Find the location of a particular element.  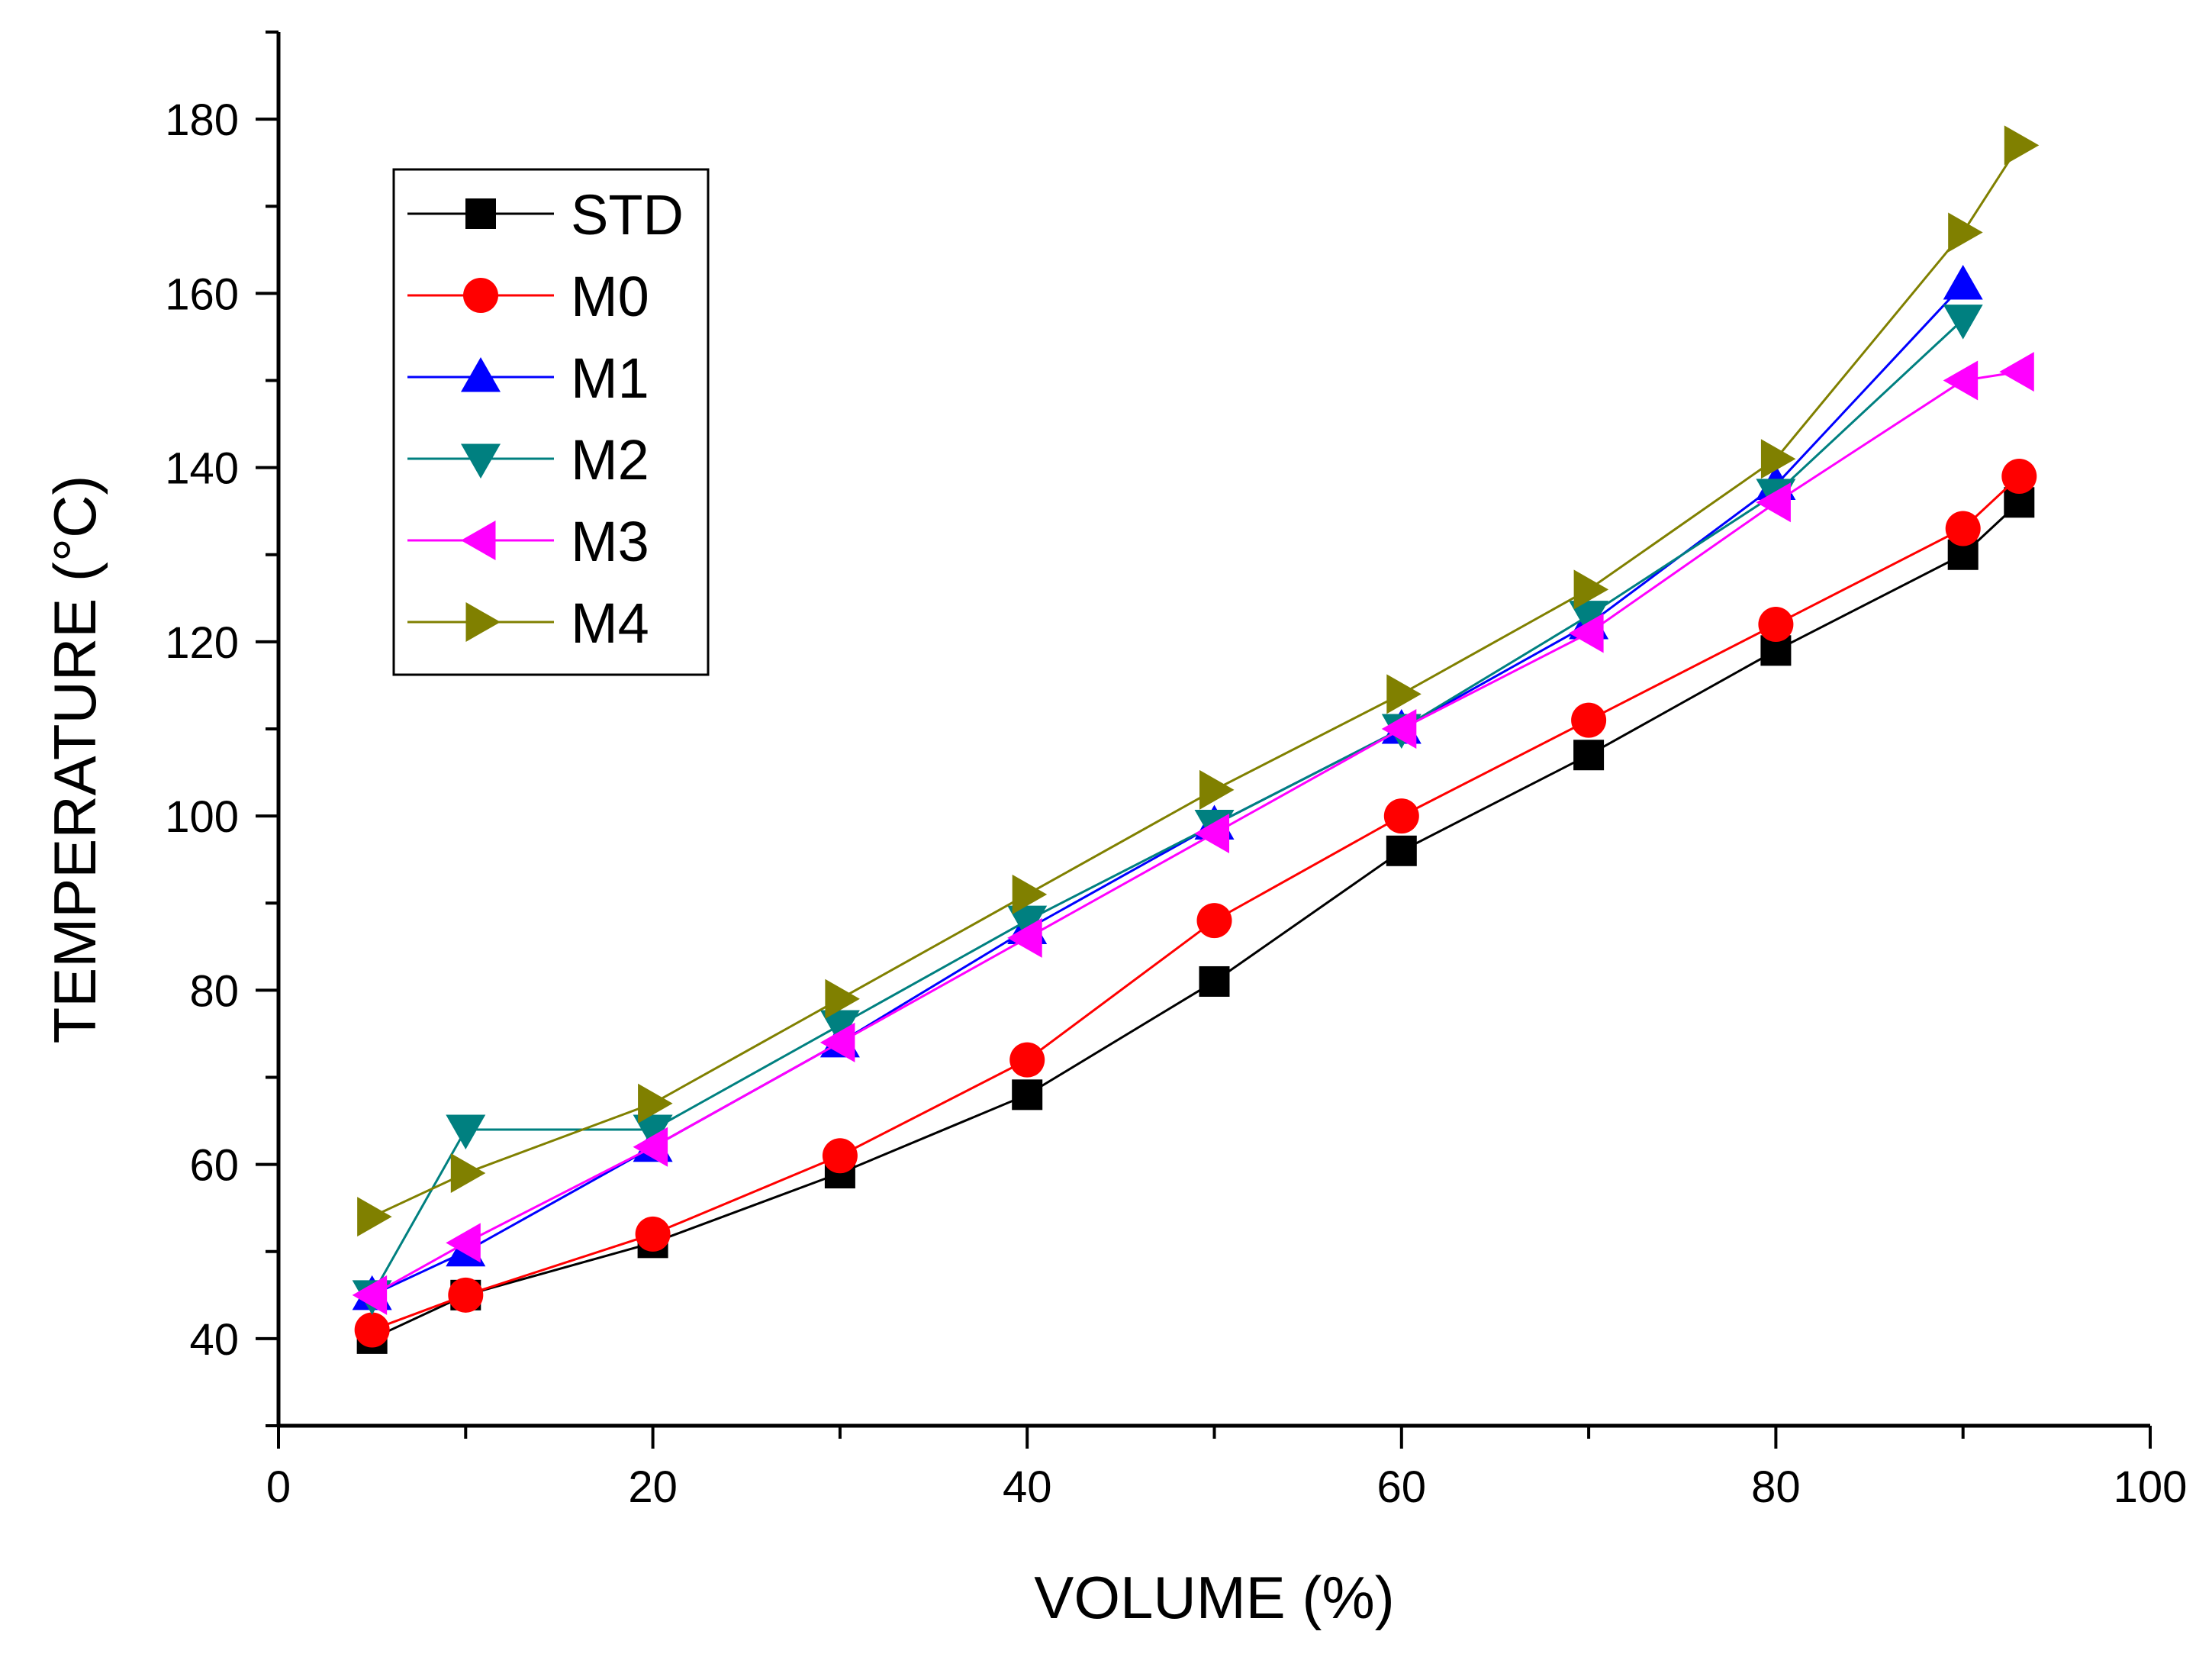

y-tick-label: 160 is located at coordinates (202, 294).